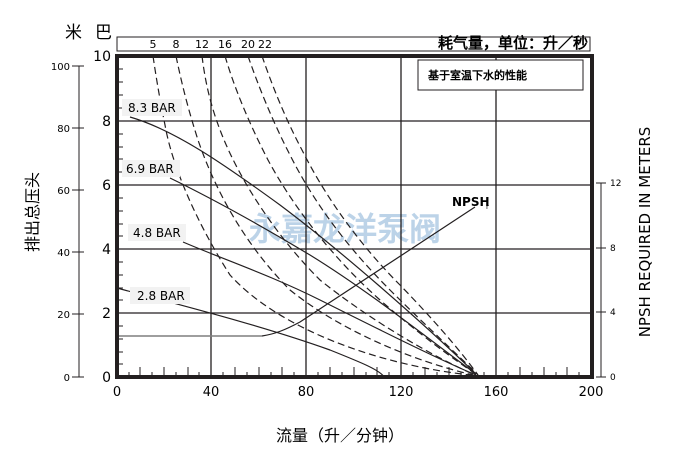 This screenshot has height=454, width=679. Describe the element at coordinates (106, 186) in the screenshot. I see `svg-text: 6` at that location.